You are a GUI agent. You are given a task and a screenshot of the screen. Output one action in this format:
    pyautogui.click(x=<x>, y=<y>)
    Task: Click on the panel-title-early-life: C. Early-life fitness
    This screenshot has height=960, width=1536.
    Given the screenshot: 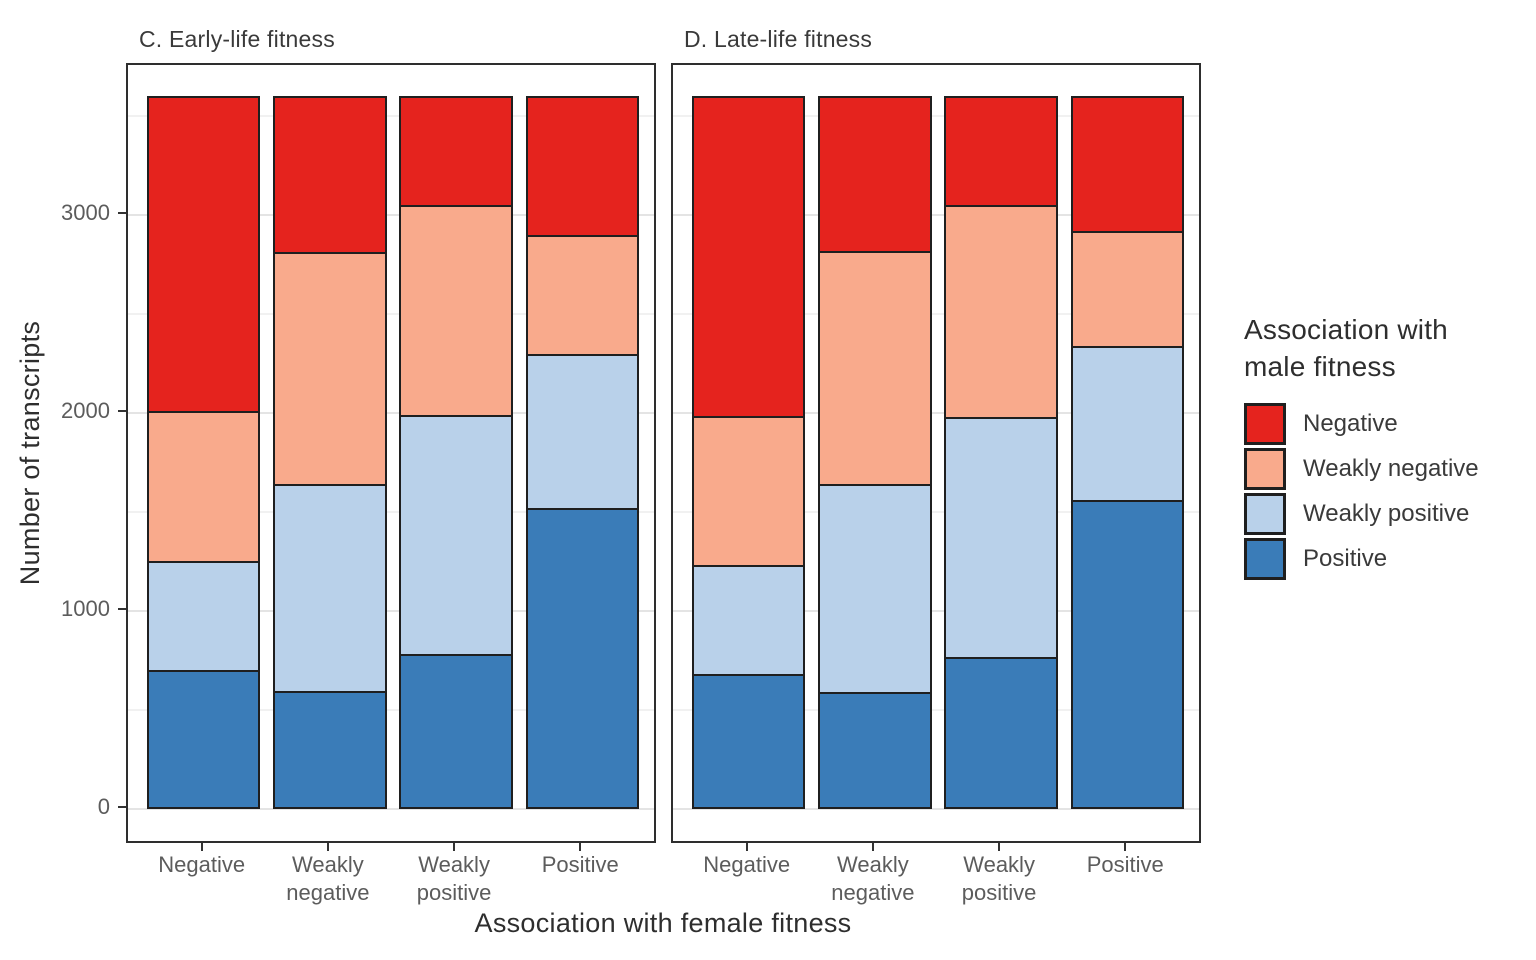 What is the action you would take?
    pyautogui.click(x=237, y=39)
    